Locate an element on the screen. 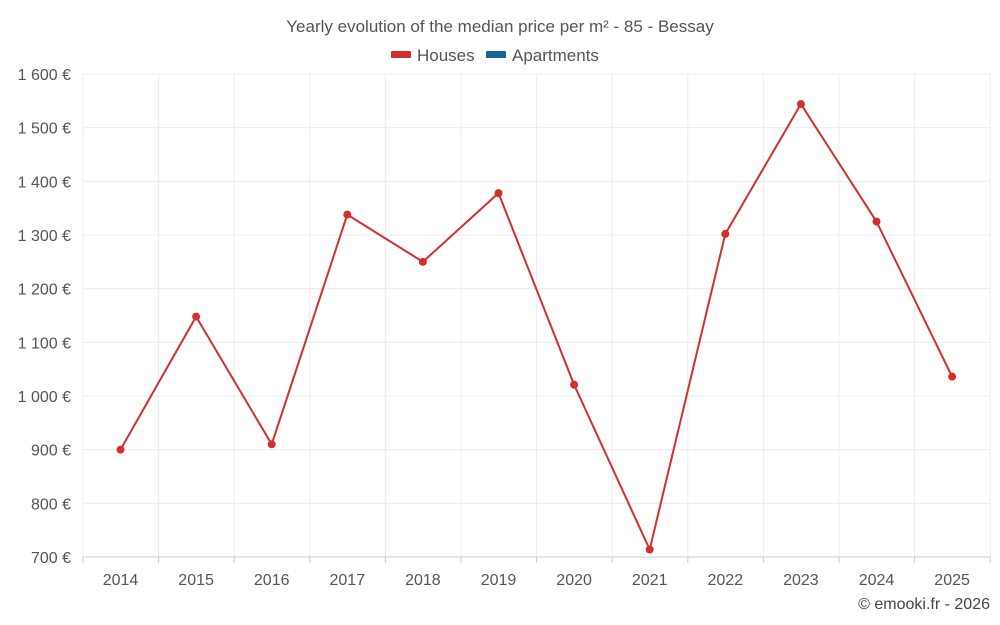 The height and width of the screenshot is (625, 1000). x-tick-label: 2017 is located at coordinates (348, 580).